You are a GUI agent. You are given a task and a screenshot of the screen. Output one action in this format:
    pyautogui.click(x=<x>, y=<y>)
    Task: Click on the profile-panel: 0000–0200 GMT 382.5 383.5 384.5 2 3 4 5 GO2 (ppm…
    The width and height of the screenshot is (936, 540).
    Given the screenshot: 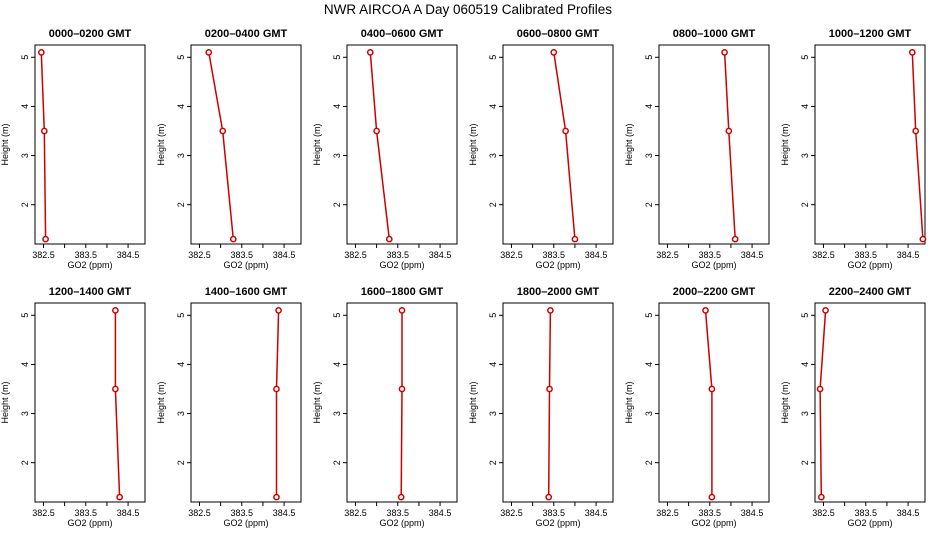 What is the action you would take?
    pyautogui.click(x=73, y=149)
    